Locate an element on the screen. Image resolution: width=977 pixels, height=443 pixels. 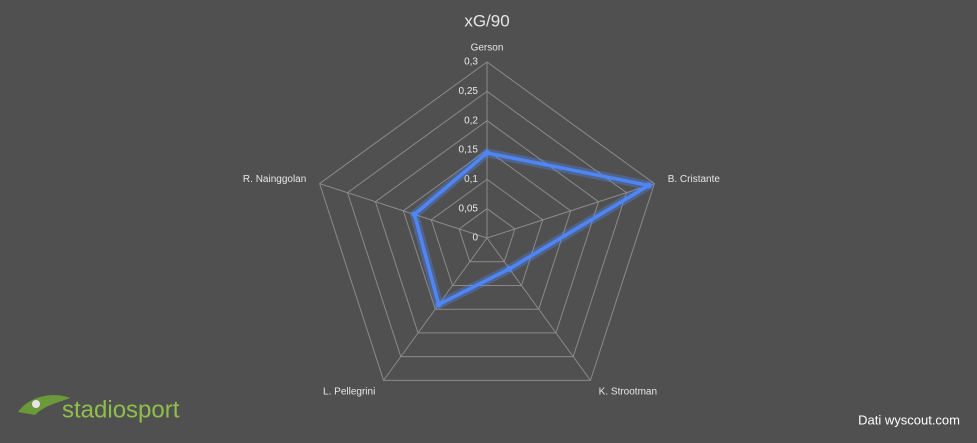
r-tick-label: 0,05 is located at coordinates (469, 208).